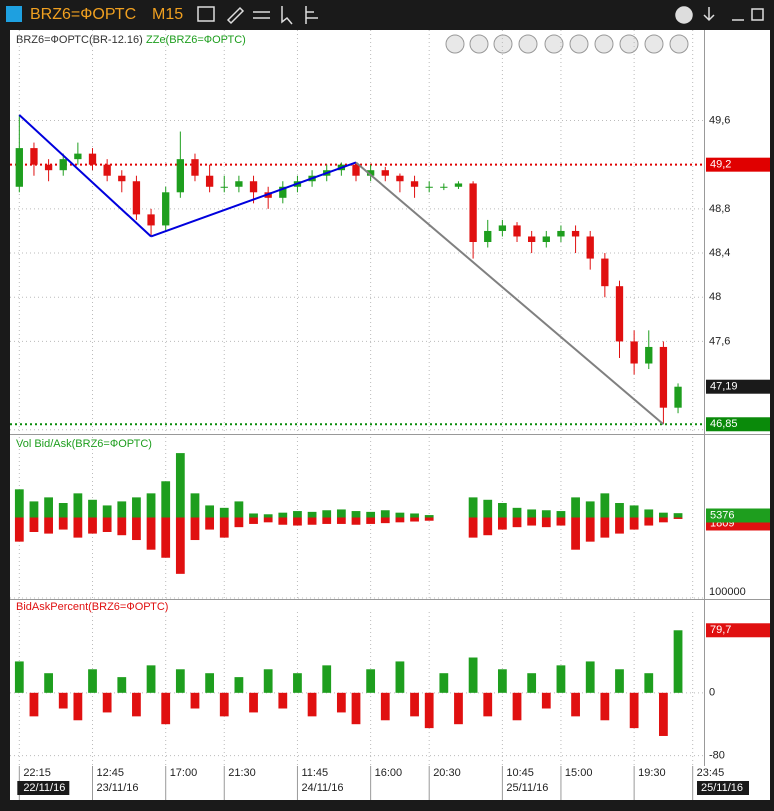 This screenshot has width=774, height=811. Describe the element at coordinates (314, 773) in the screenshot. I see `x-tick-label: 11:45` at that location.